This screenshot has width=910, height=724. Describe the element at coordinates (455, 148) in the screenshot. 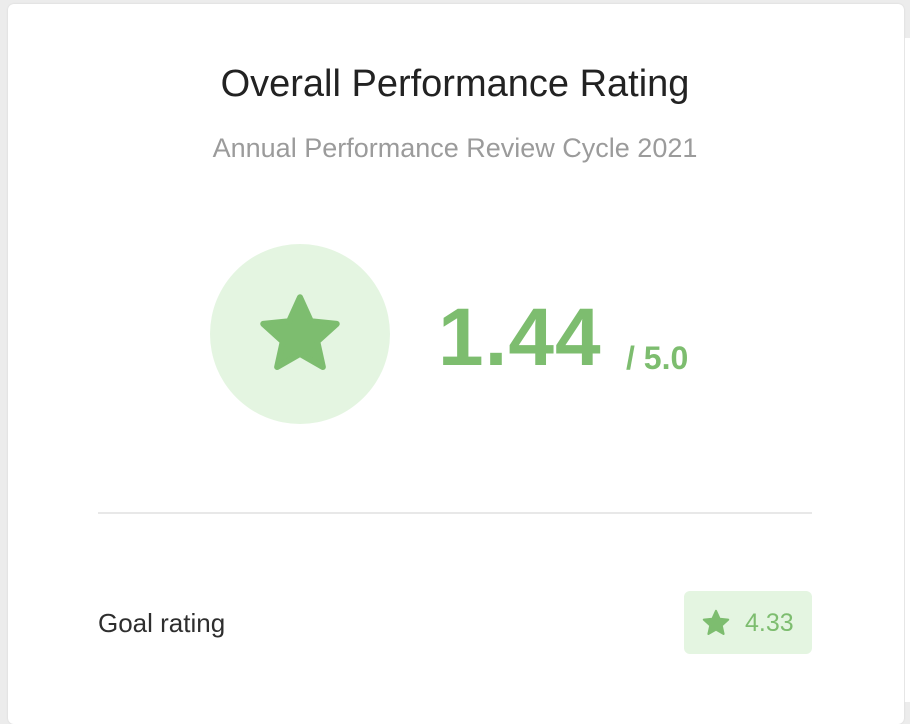

I see `page-subtitle: Annual Performance Review Cycle 2021` at that location.